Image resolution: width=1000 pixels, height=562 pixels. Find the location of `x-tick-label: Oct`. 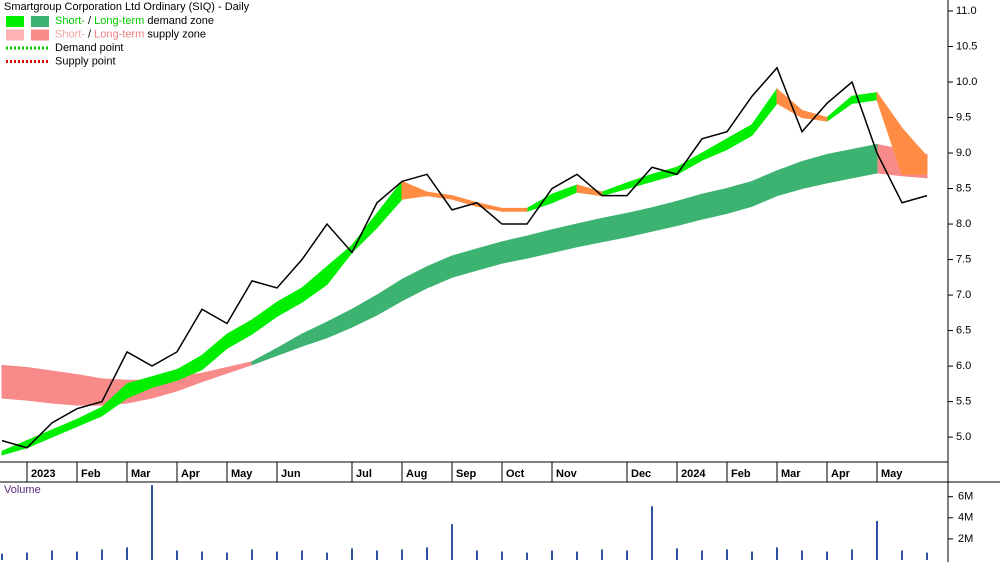

x-tick-label: Oct is located at coordinates (515, 474).